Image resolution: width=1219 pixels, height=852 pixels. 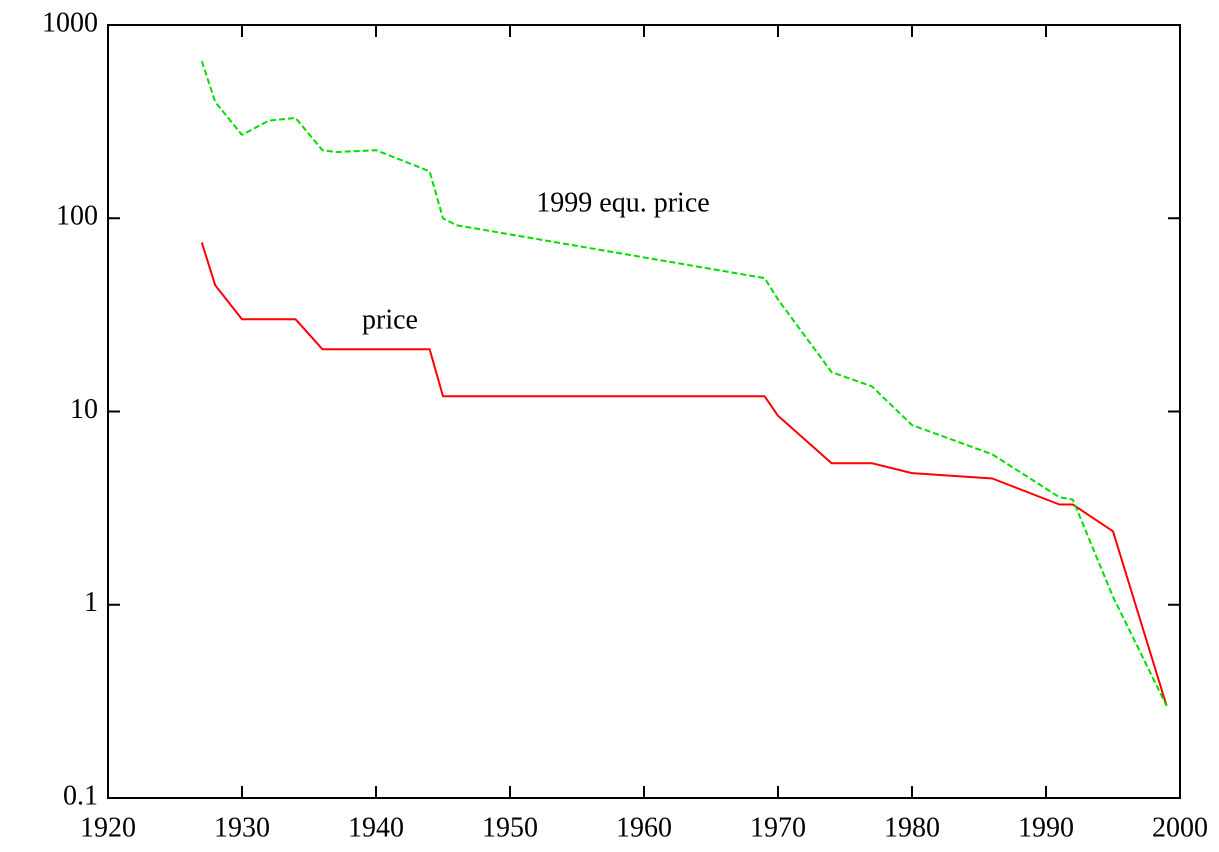 I want to click on y-tick-label: 1, so click(x=91, y=602).